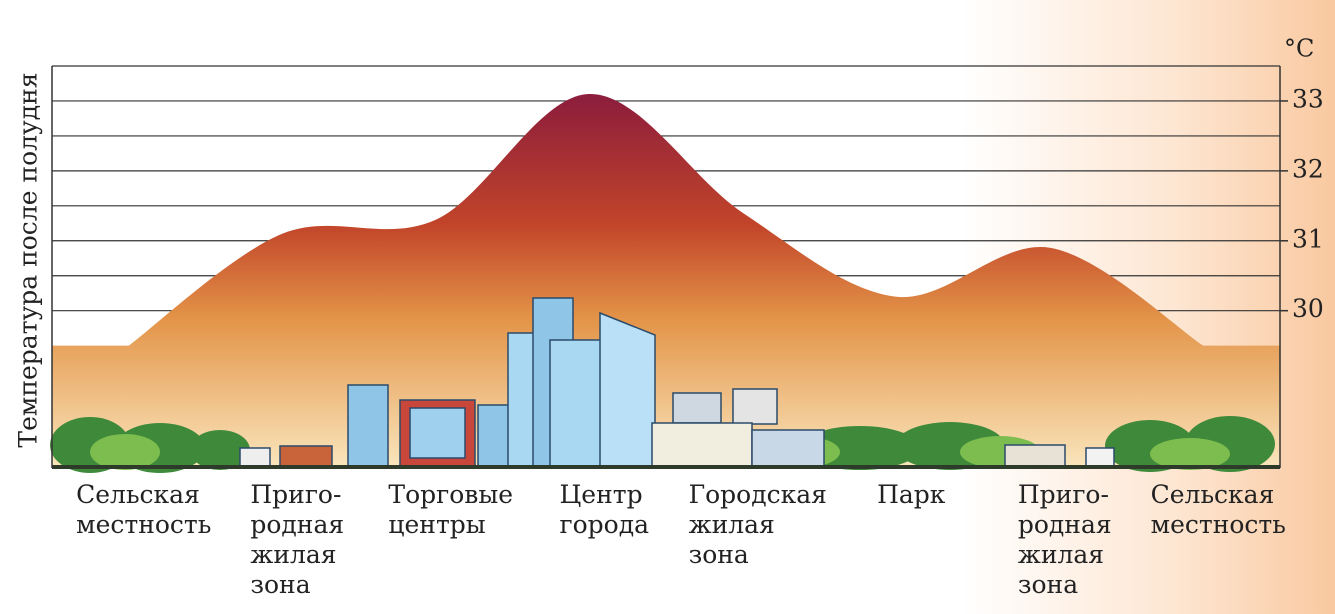  What do you see at coordinates (1308, 168) in the screenshot?
I see `y-tick-label: 32` at bounding box center [1308, 168].